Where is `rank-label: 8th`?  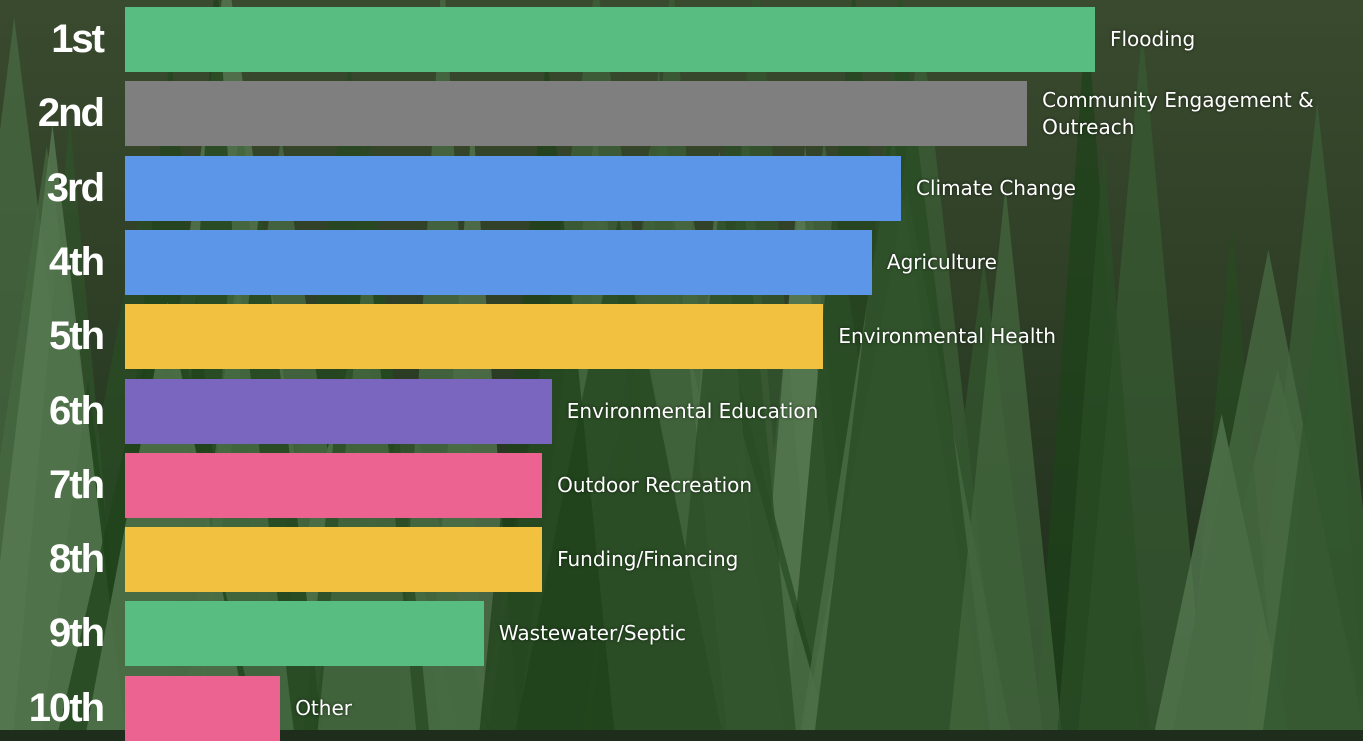 rank-label: 8th is located at coordinates (77, 559).